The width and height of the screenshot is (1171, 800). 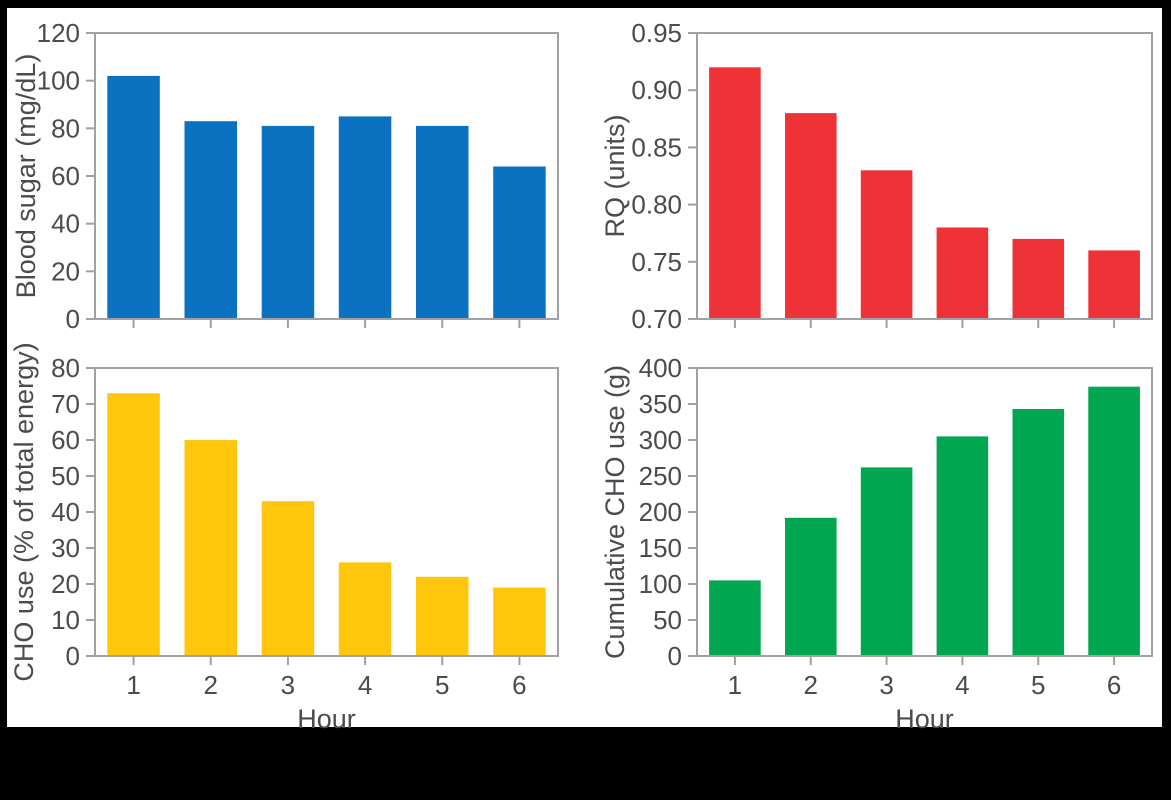 What do you see at coordinates (660, 548) in the screenshot?
I see `y-tick-label: 150` at bounding box center [660, 548].